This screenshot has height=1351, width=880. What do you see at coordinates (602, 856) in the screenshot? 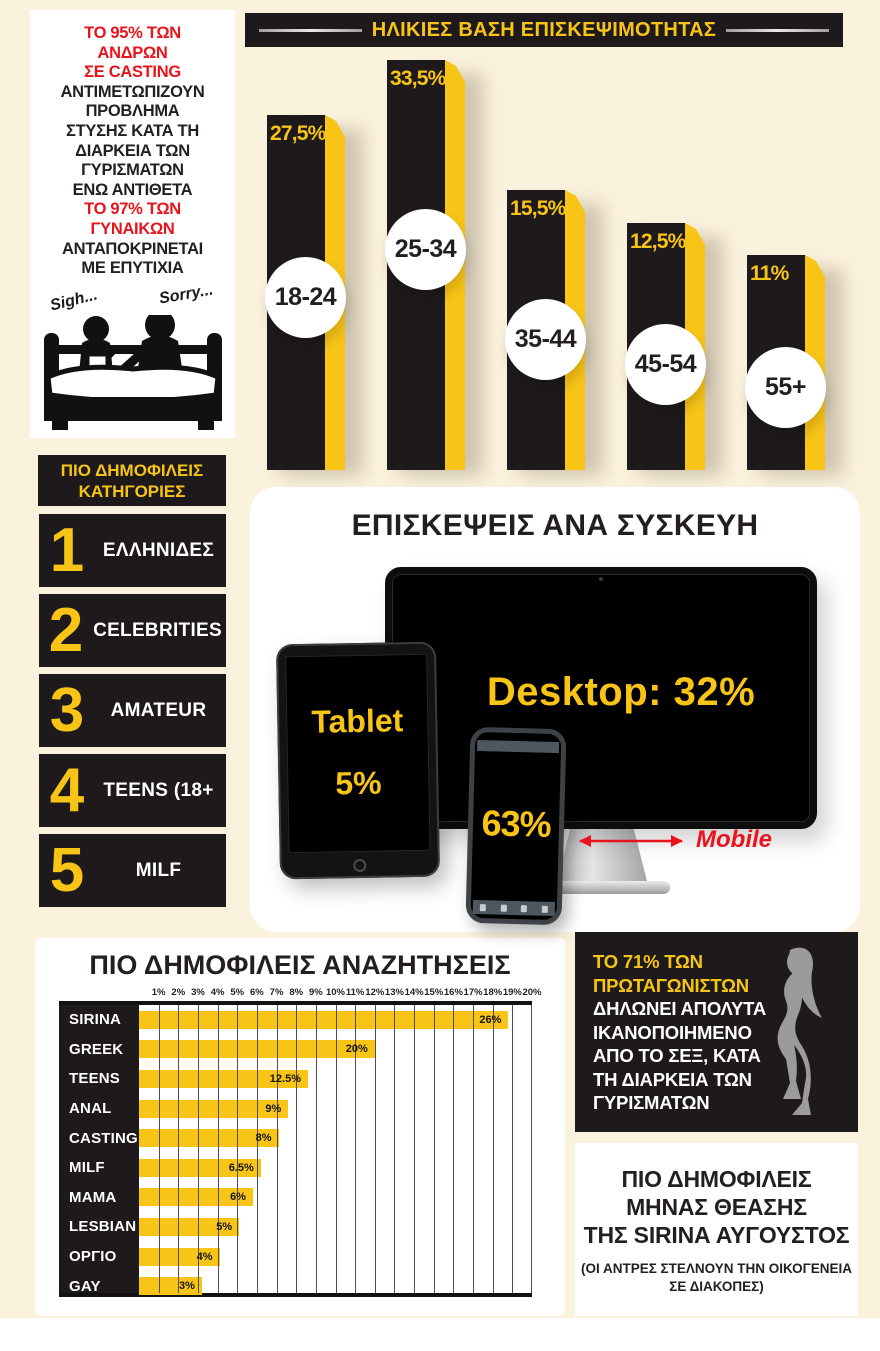
I see `monitor-stand-neck` at bounding box center [602, 856].